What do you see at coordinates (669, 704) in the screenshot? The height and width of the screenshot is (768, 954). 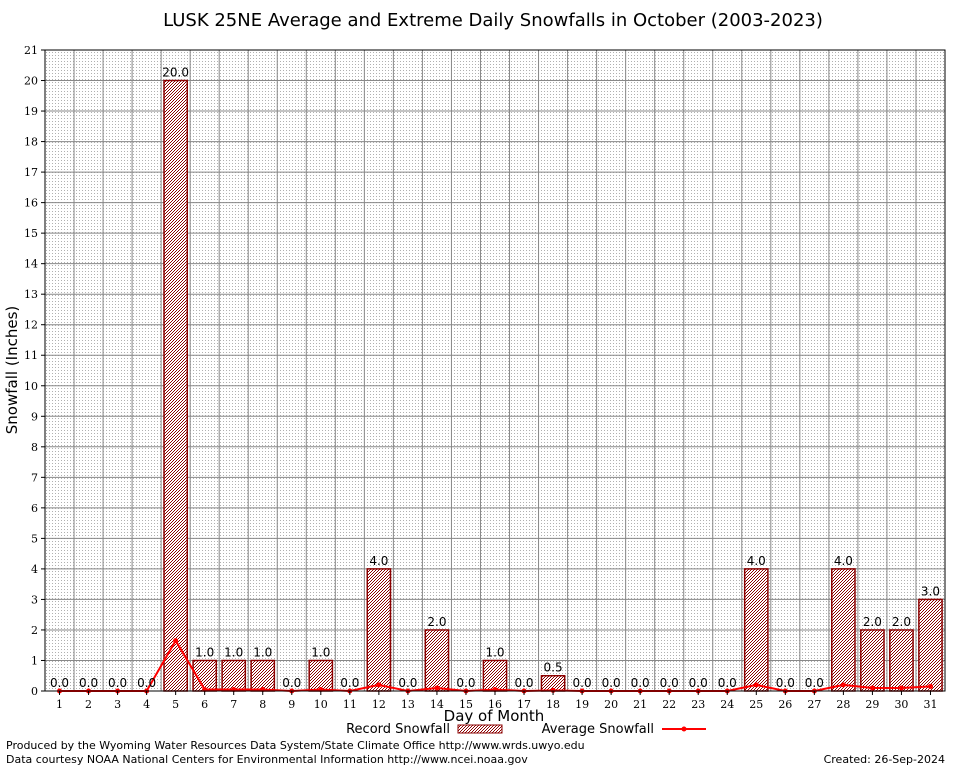 I see `x-tick-label: 22` at bounding box center [669, 704].